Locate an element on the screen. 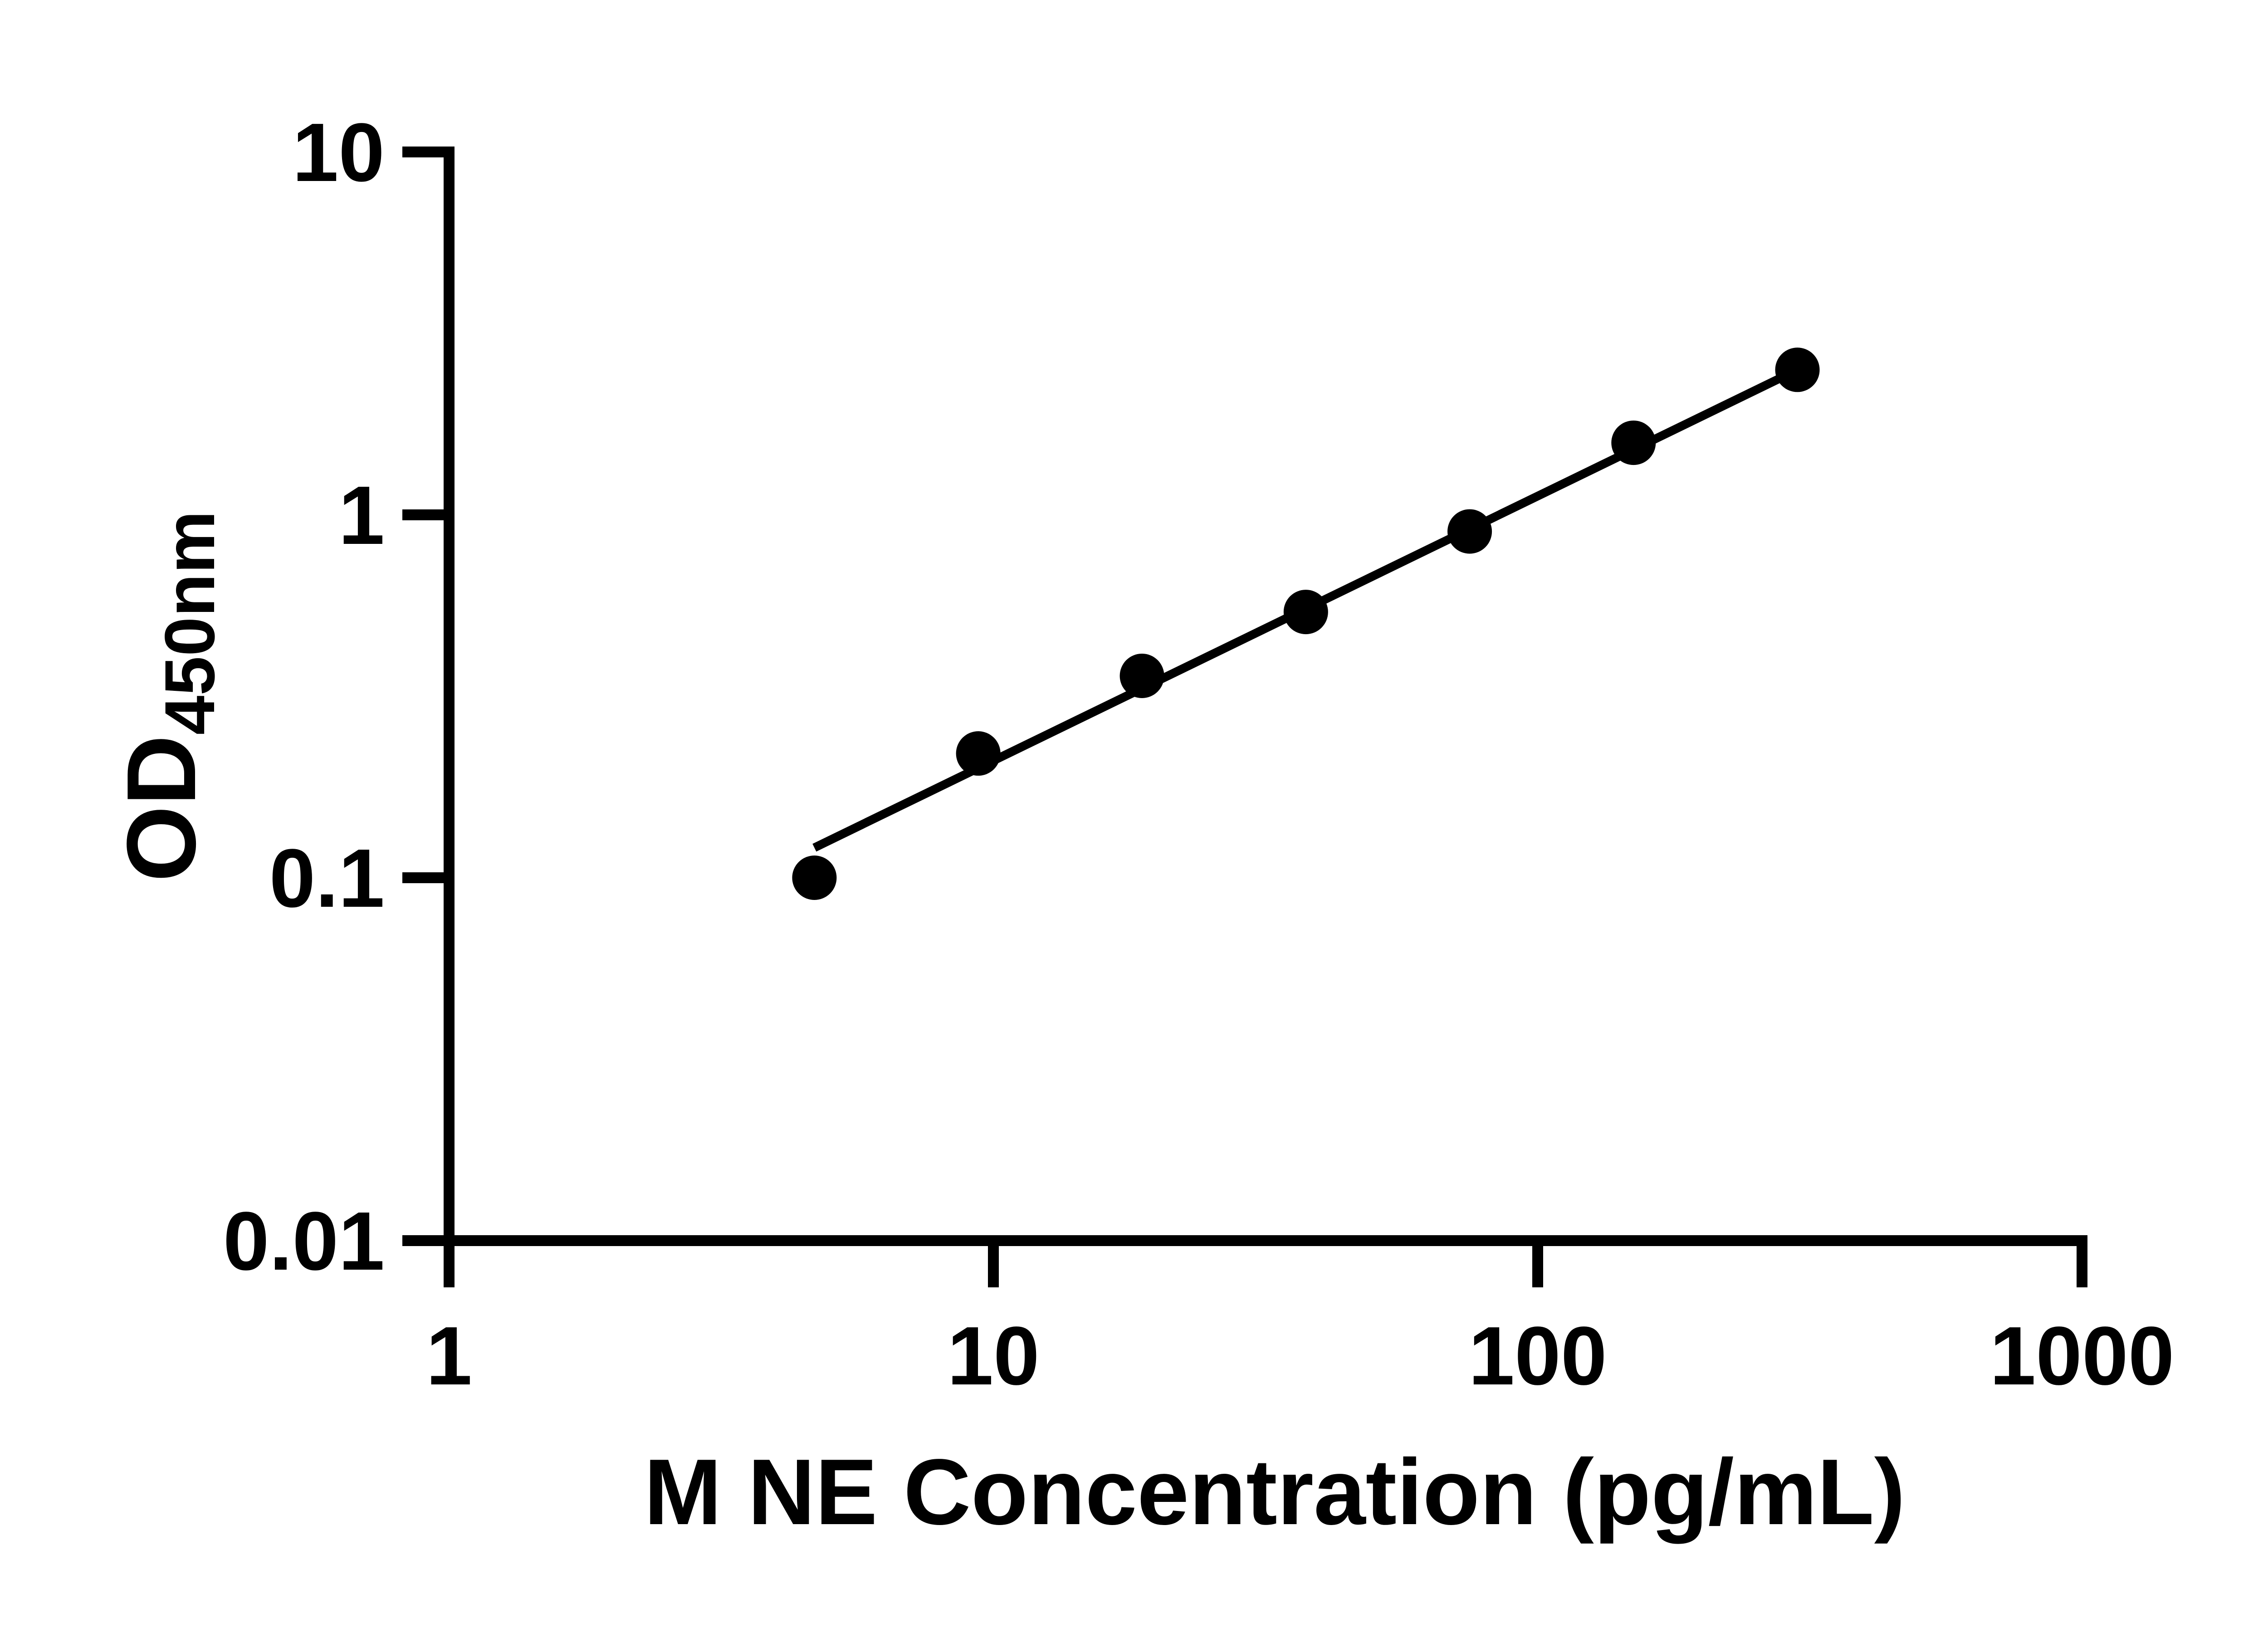  y-tick-label: 10 is located at coordinates (339, 152).